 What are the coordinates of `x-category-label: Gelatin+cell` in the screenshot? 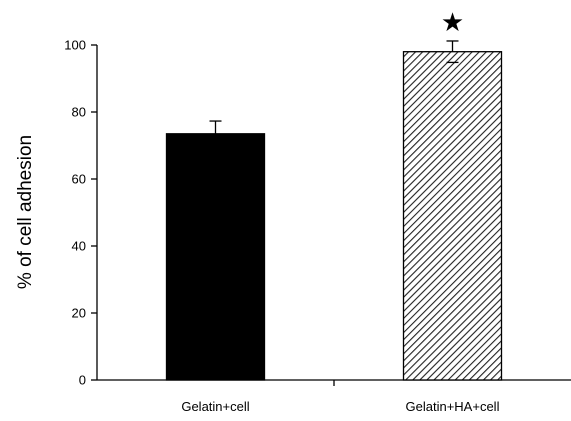 It's located at (215, 406).